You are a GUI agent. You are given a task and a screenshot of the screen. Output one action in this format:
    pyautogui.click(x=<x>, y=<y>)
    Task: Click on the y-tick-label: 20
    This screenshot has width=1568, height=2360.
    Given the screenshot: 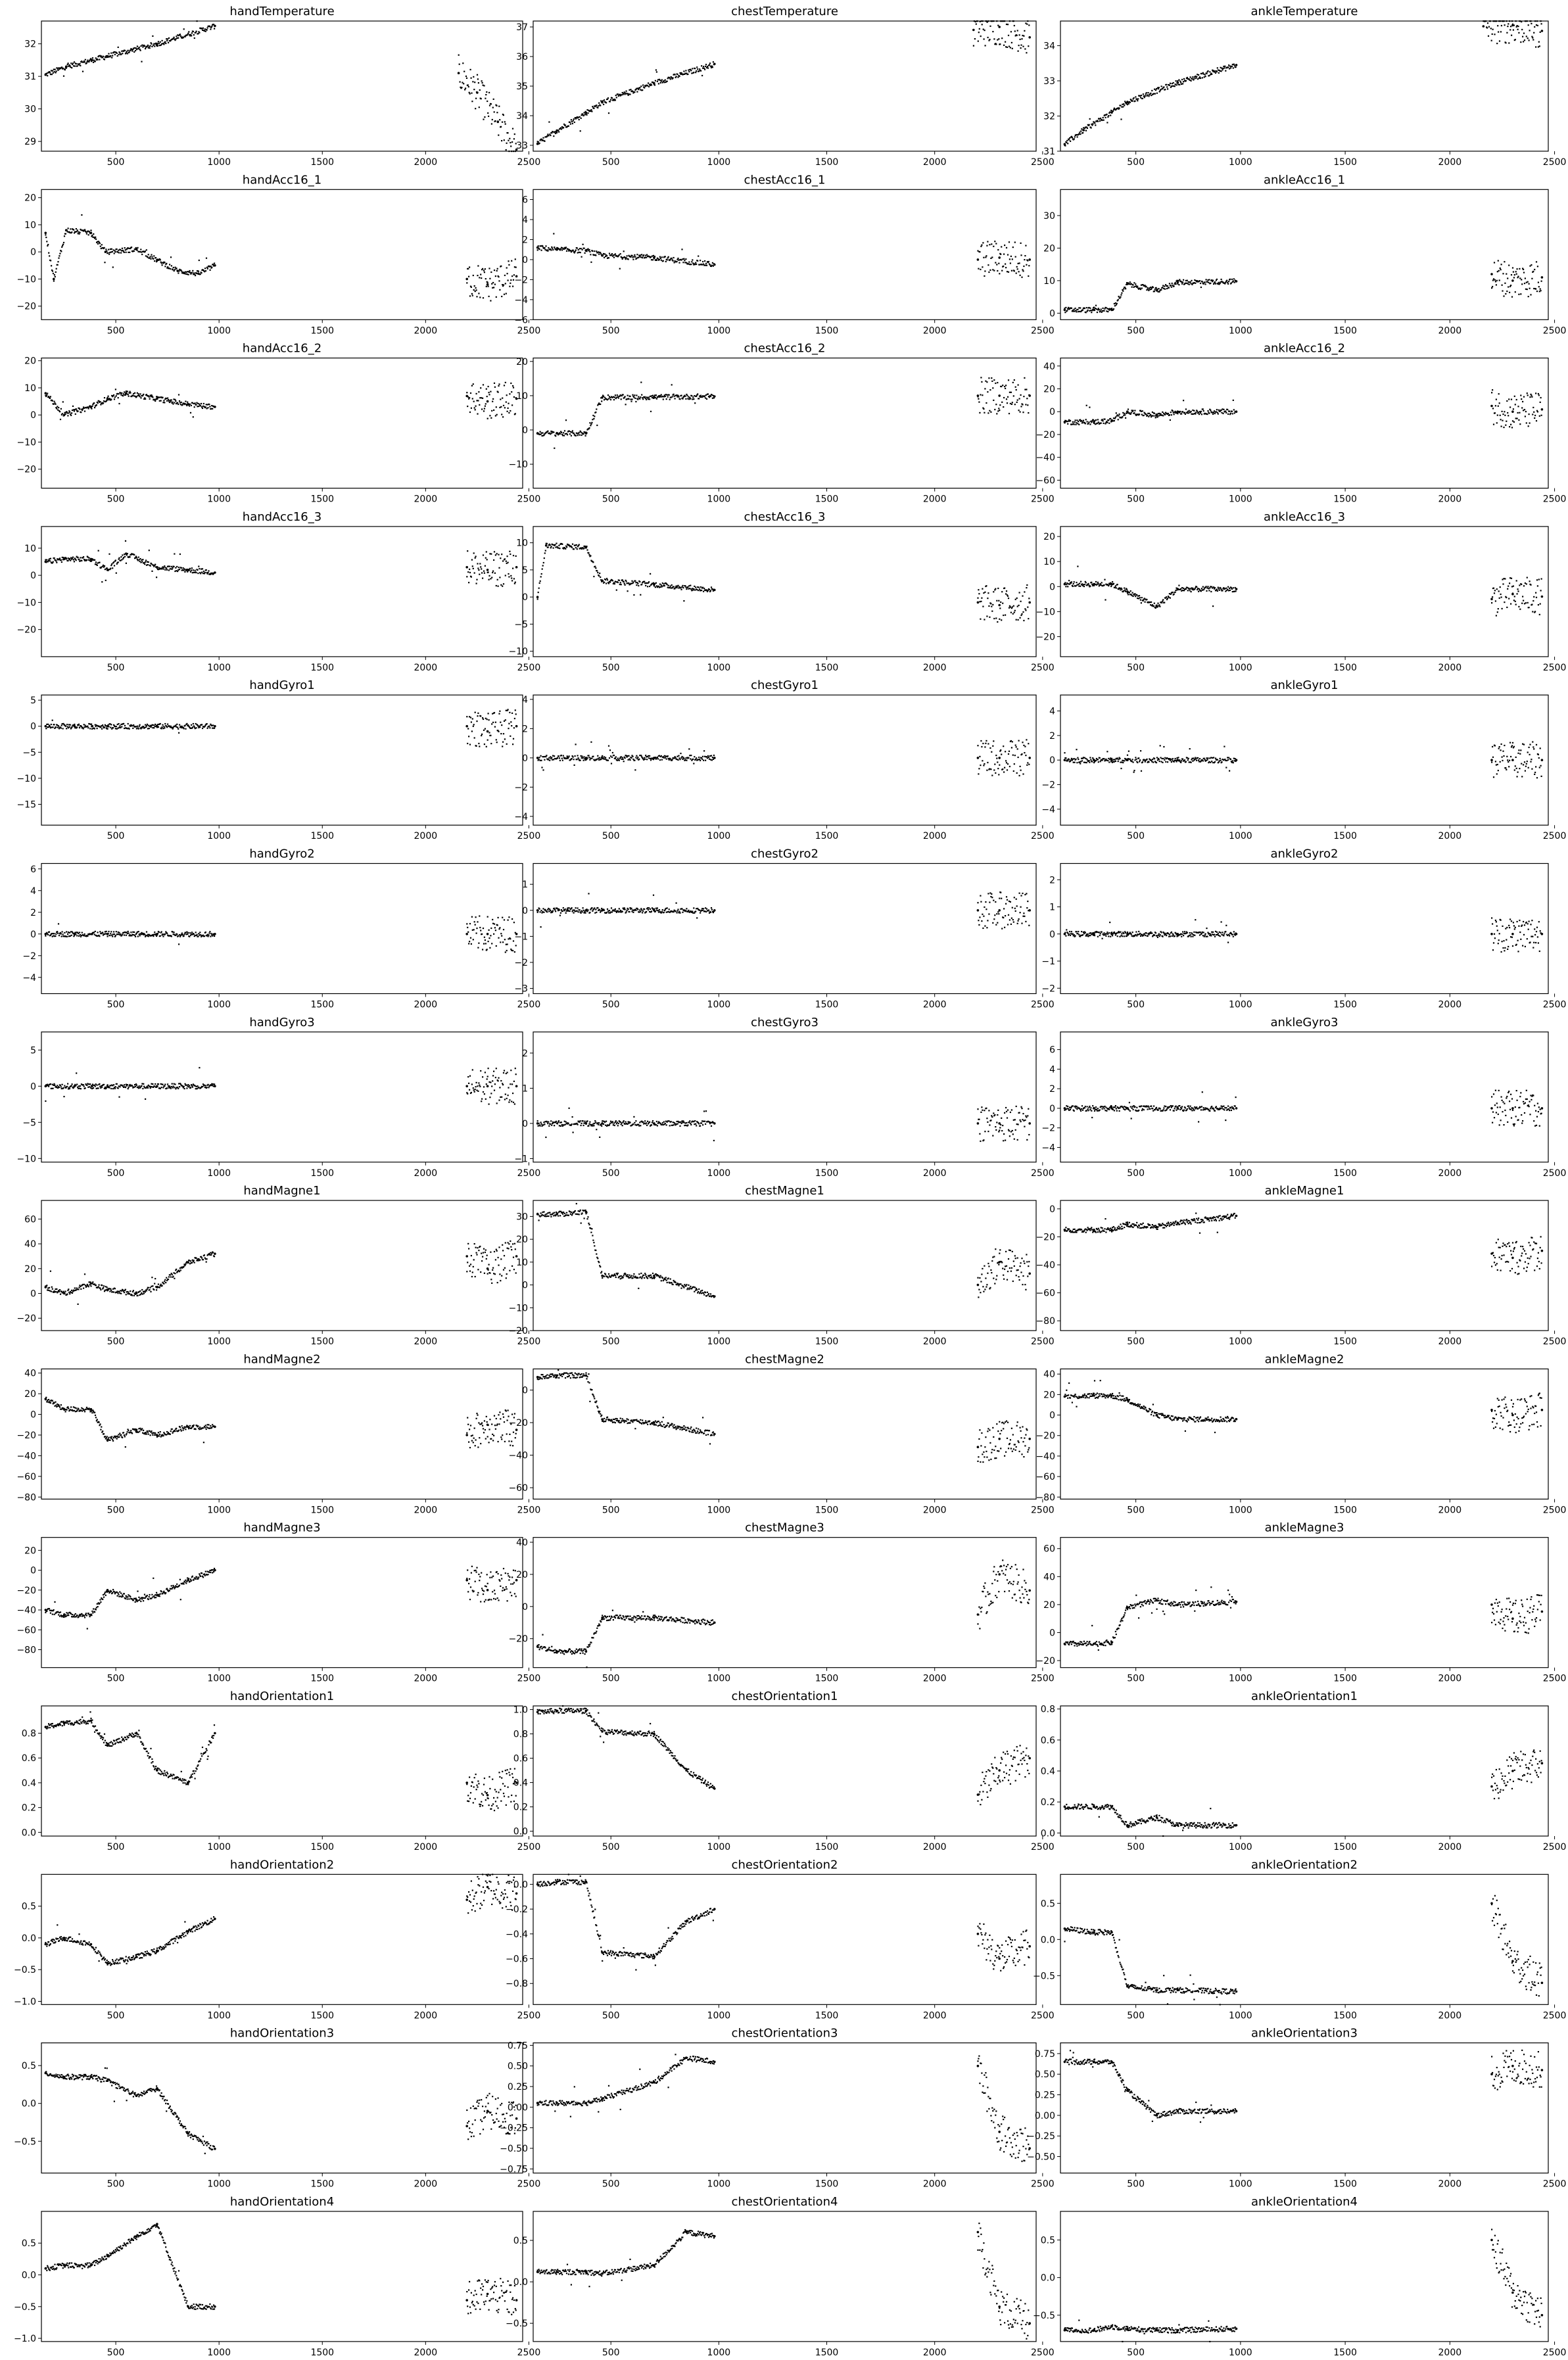 What is the action you would take?
    pyautogui.click(x=1049, y=537)
    